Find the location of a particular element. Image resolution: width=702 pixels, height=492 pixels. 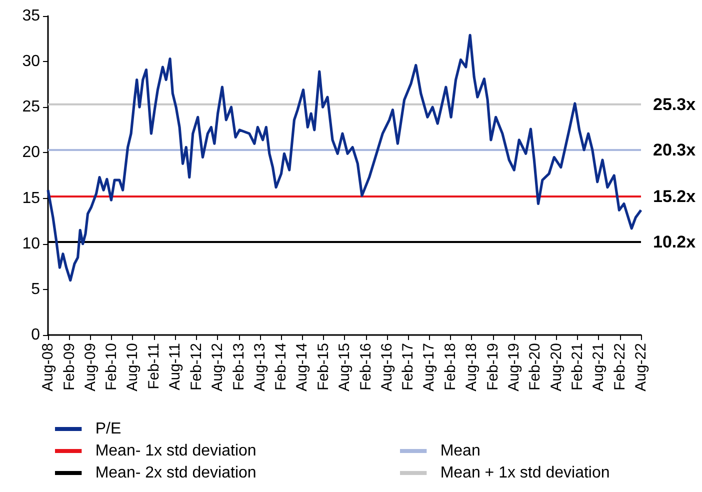

x-tick-label: Feb-13 is located at coordinates (239, 367).